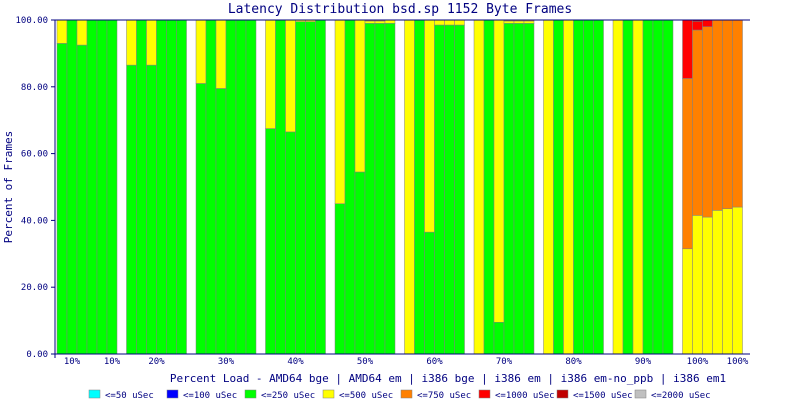 This screenshot has height=400, width=800. I want to click on legend-label: <=50 uSec, so click(129, 395).